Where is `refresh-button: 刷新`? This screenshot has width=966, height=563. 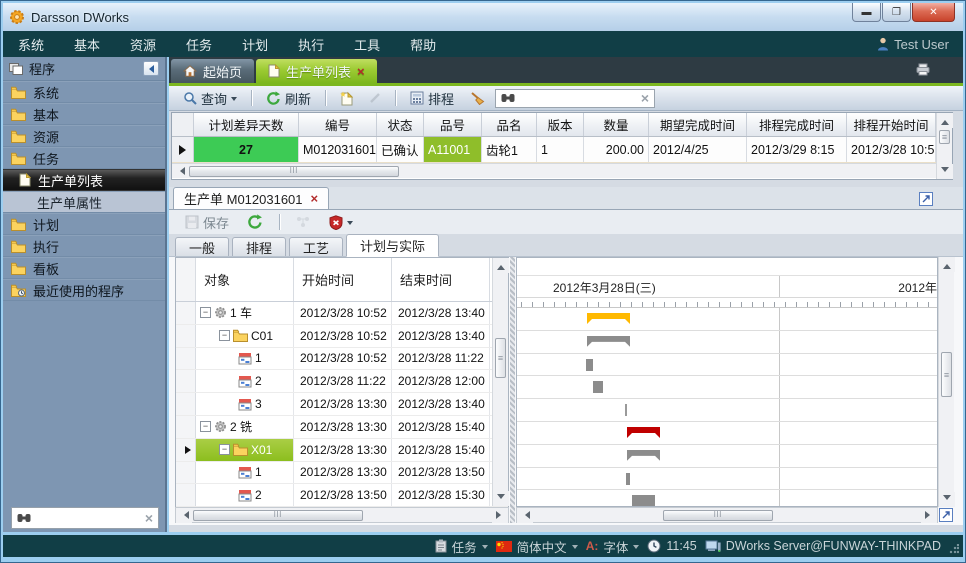 refresh-button: 刷新 is located at coordinates (288, 98).